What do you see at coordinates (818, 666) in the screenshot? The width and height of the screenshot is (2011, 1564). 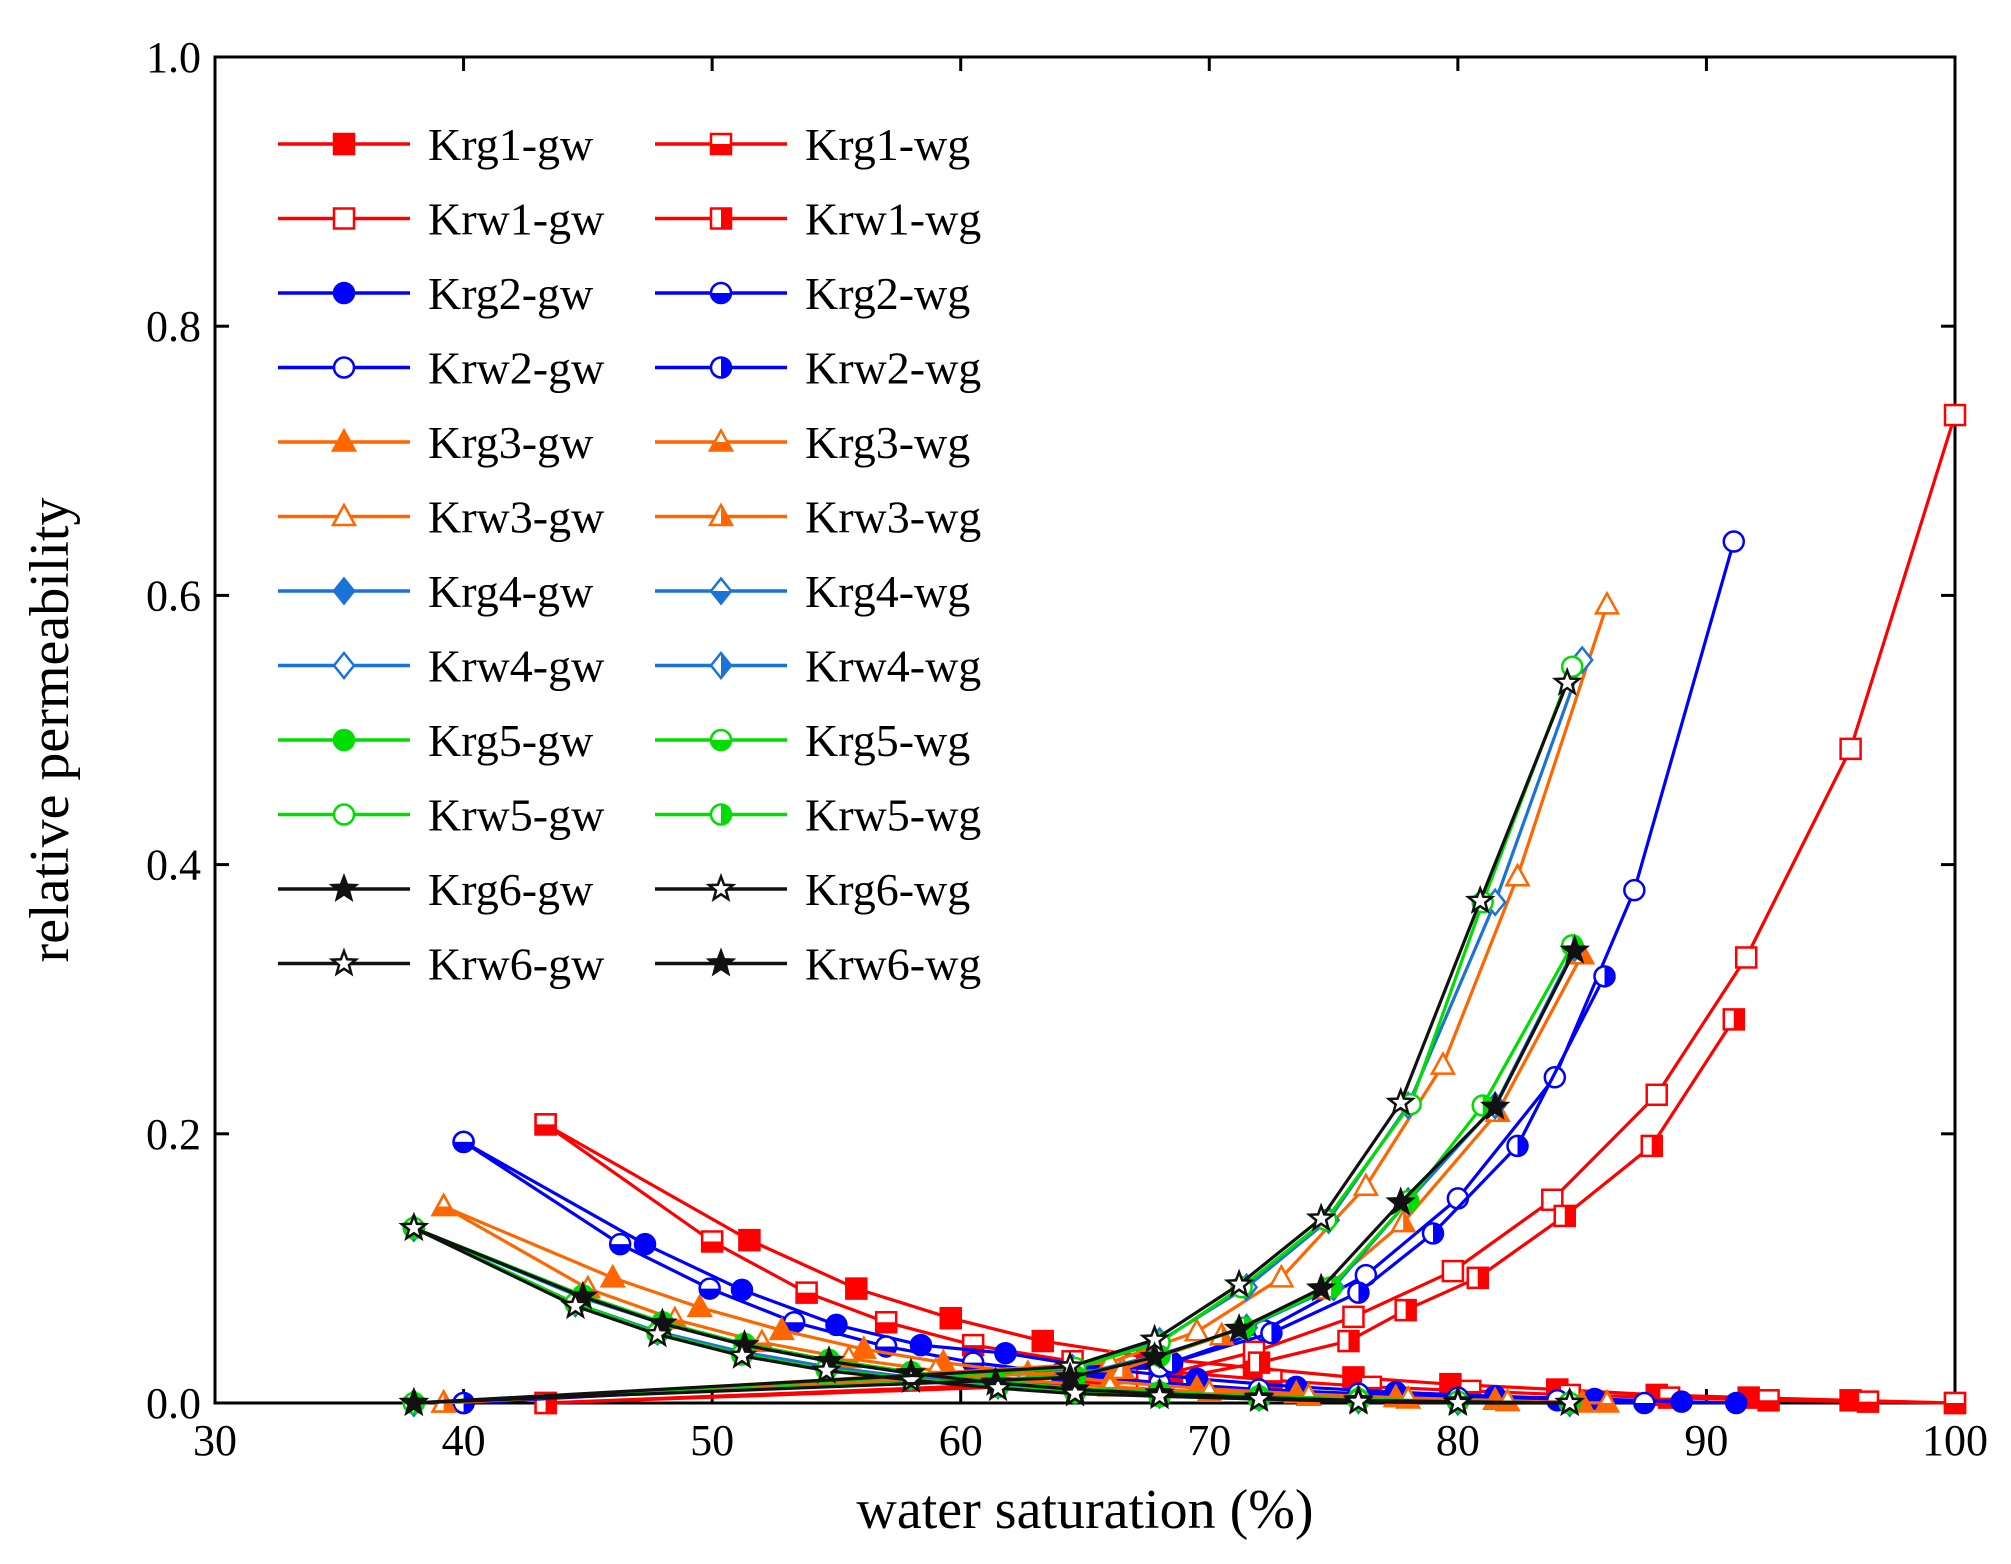 I see `legend-item-krw4-wg: Krw4-wg` at bounding box center [818, 666].